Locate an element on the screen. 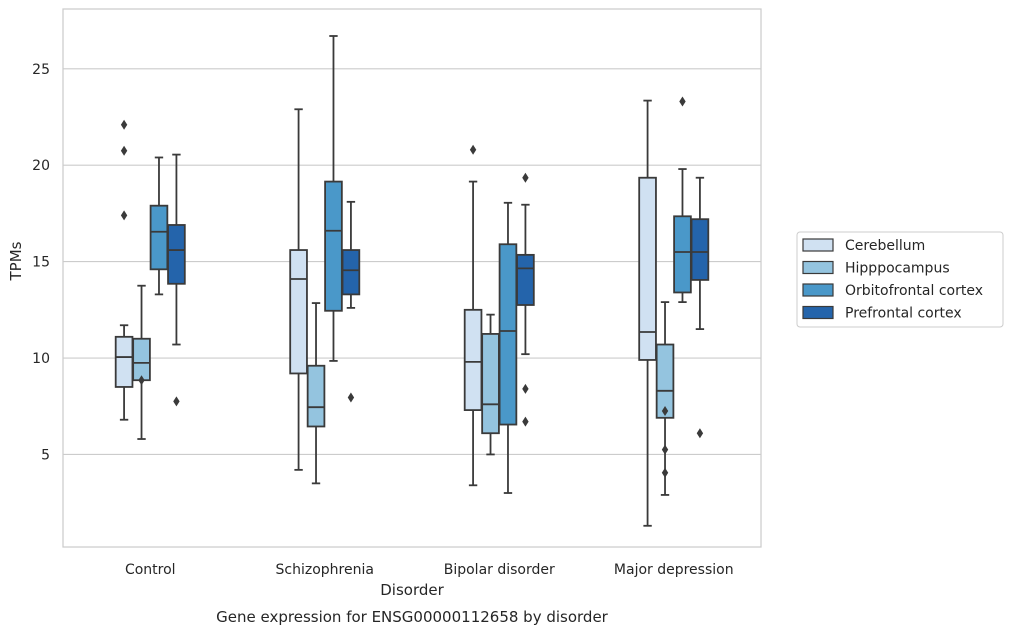 This screenshot has width=1013, height=634. y-tick-labels: 5 10 15 20 25 is located at coordinates (41, 263).